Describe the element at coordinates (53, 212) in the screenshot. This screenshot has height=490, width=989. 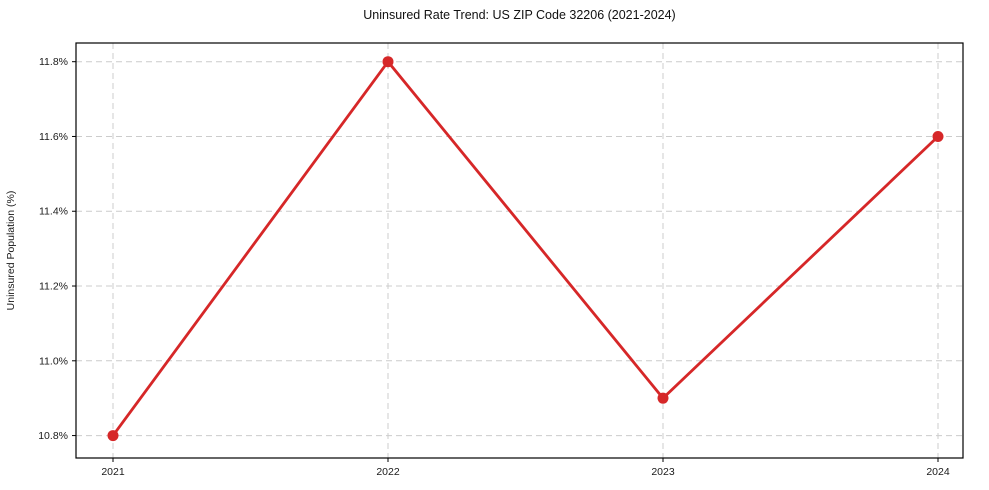
I see `y-tick-label: 11.4%` at that location.